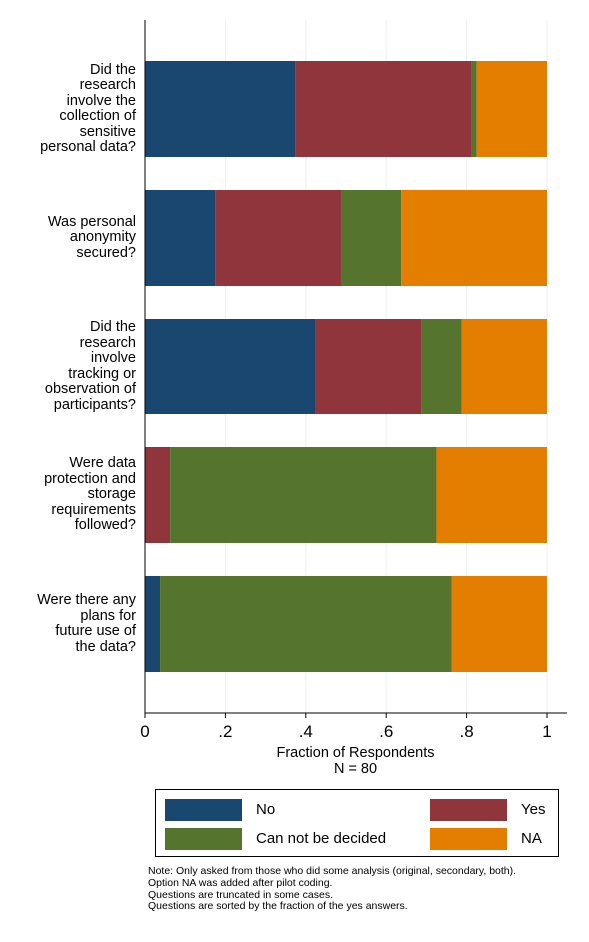 Image resolution: width=589 pixels, height=942 pixels. Describe the element at coordinates (91, 221) in the screenshot. I see `category-label-line: Was personal` at that location.